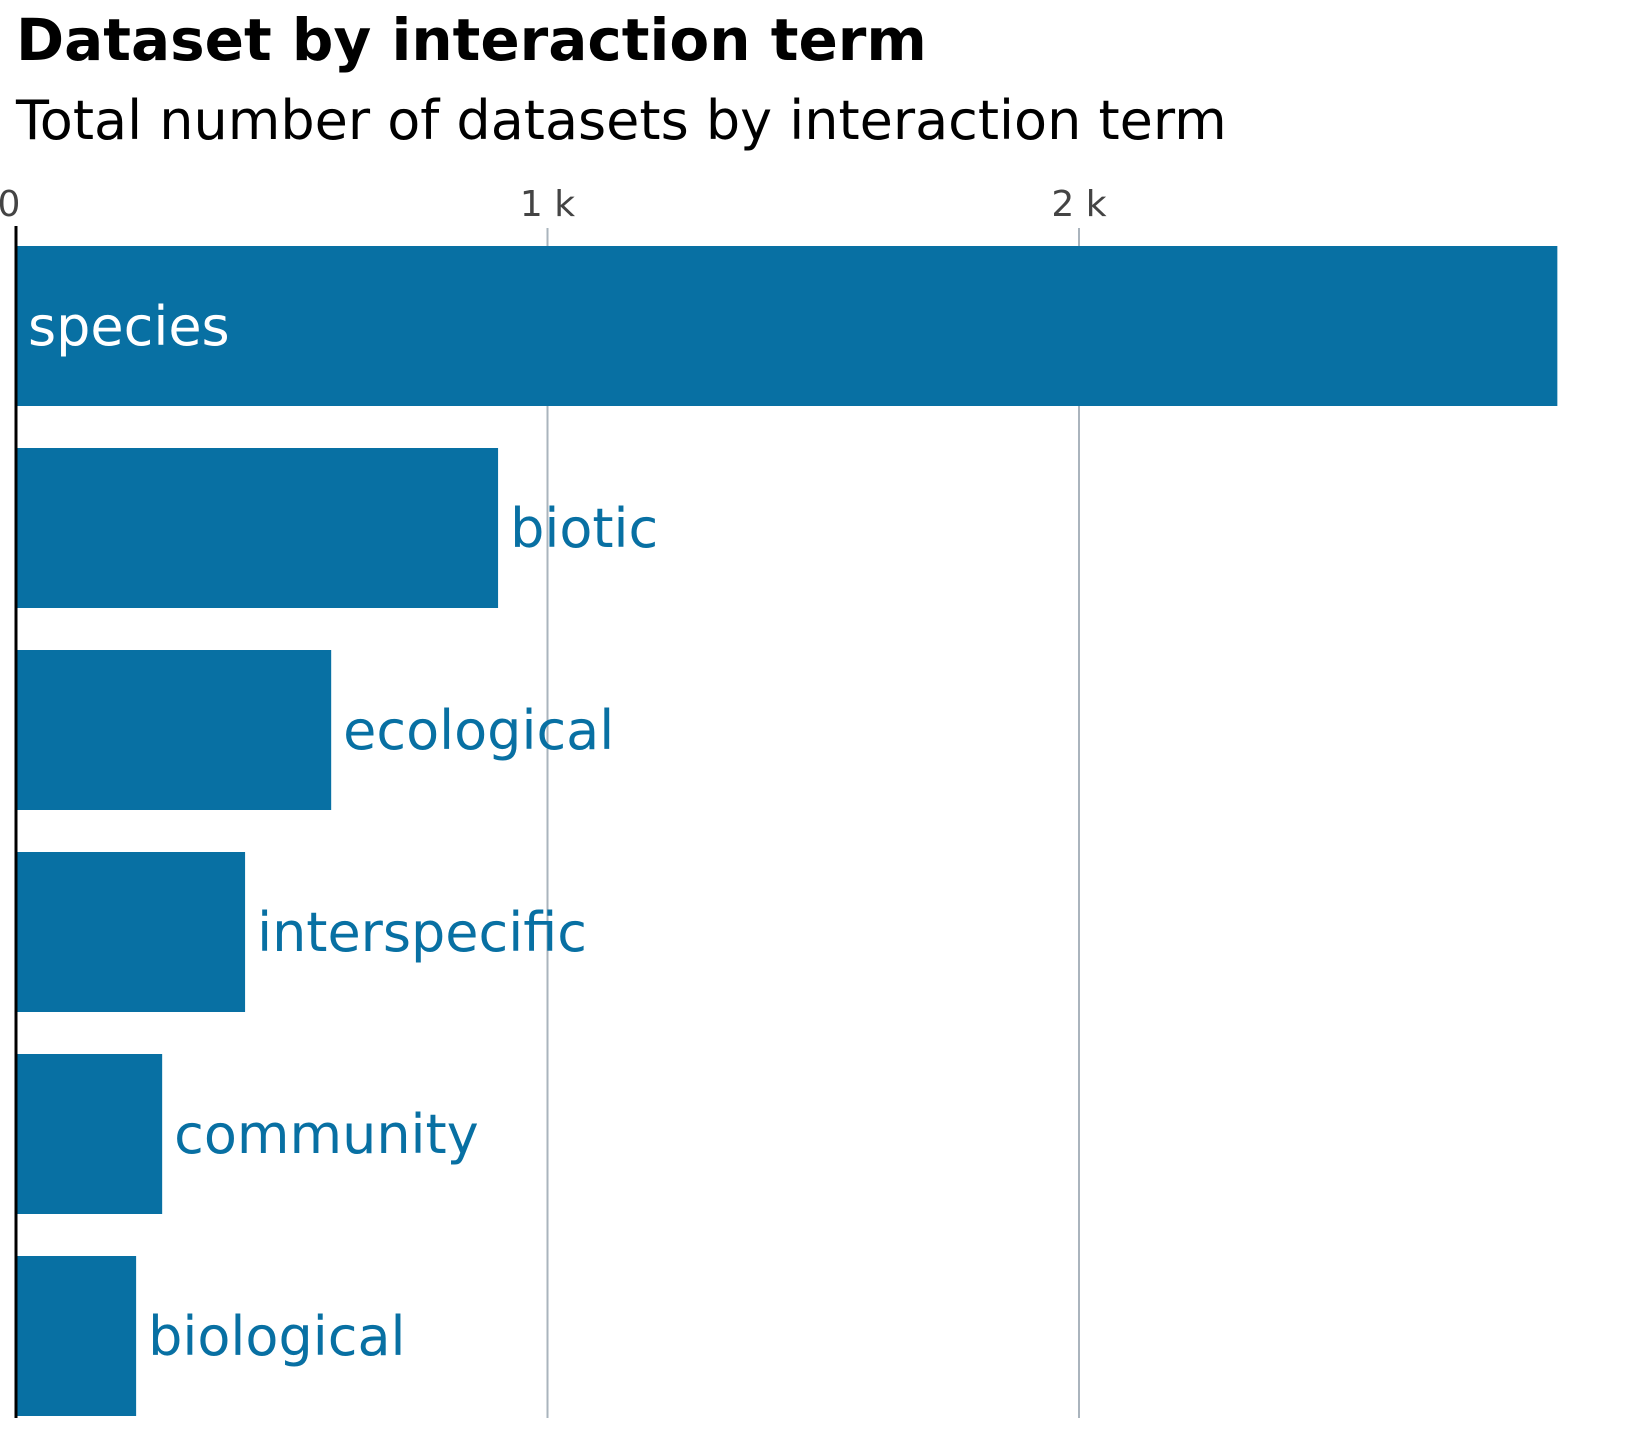 The width and height of the screenshot is (1631, 1437). I want to click on x-tick-label-0: 0, so click(10, 204).